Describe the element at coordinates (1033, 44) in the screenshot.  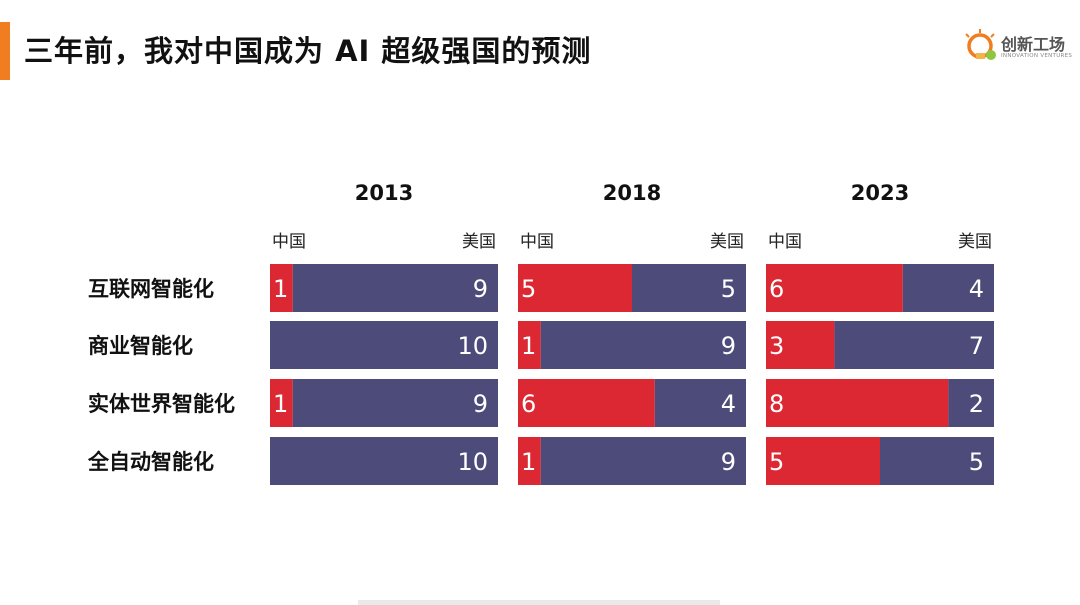
I see `logo-name: 创新工场` at that location.